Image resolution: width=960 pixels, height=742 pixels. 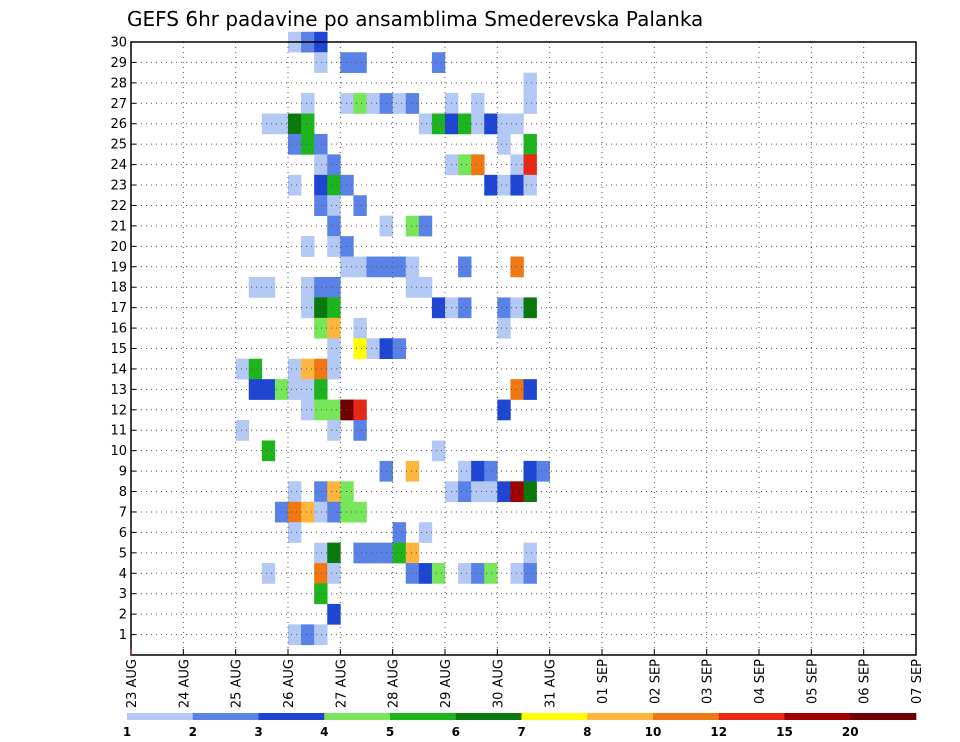 I want to click on y-tick-label: 6, so click(x=123, y=533).